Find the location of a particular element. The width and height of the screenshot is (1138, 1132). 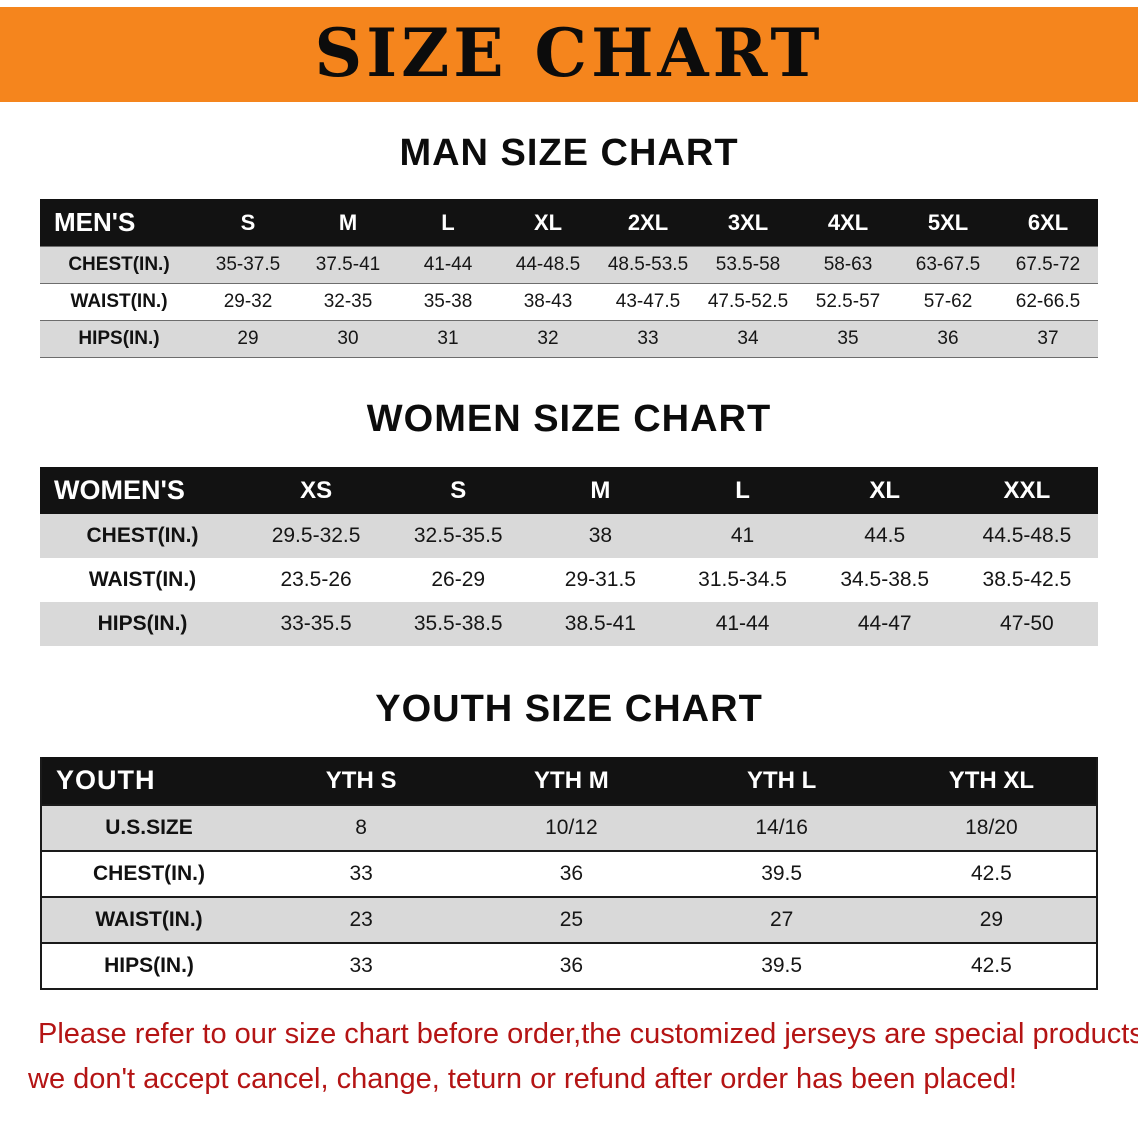

size-chart-banner: SIZE CHART is located at coordinates (569, 54).